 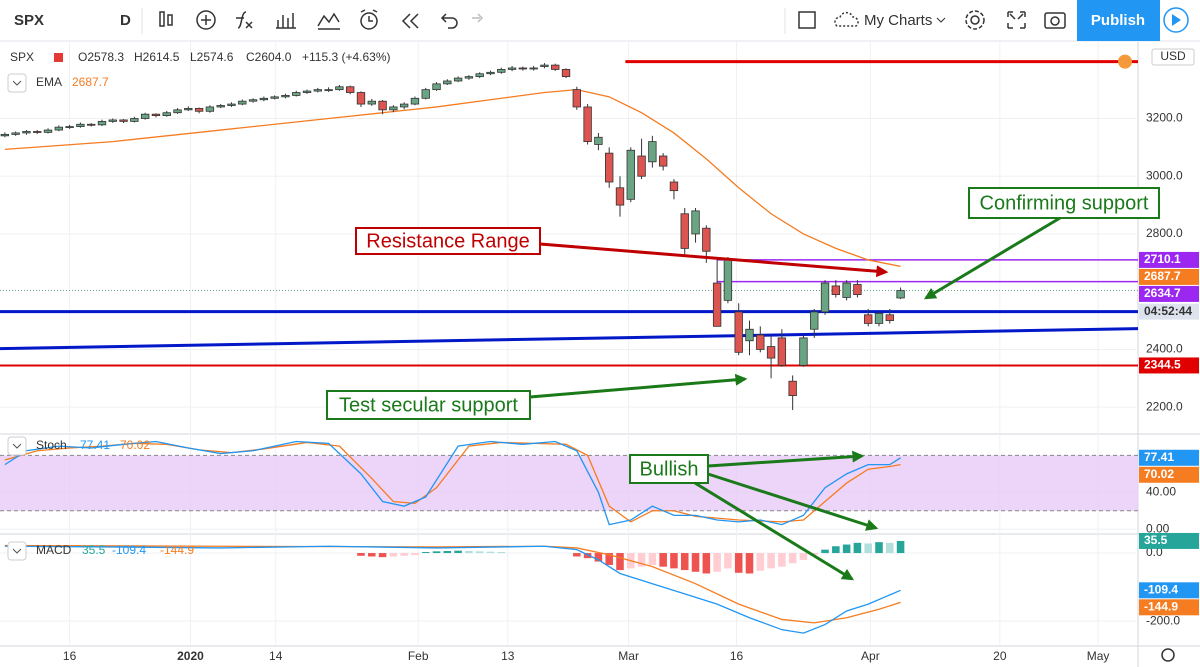 What do you see at coordinates (29, 20) in the screenshot?
I see `symbol: SPX` at bounding box center [29, 20].